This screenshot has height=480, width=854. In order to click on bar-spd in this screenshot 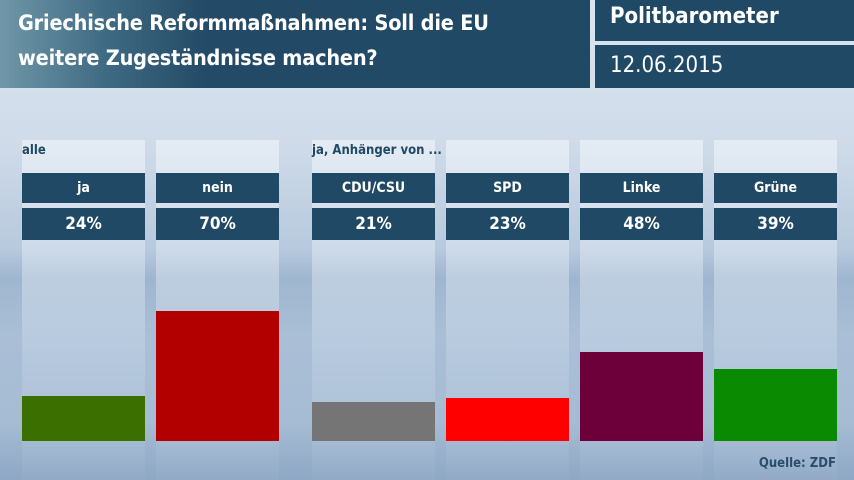, I will do `click(507, 419)`.